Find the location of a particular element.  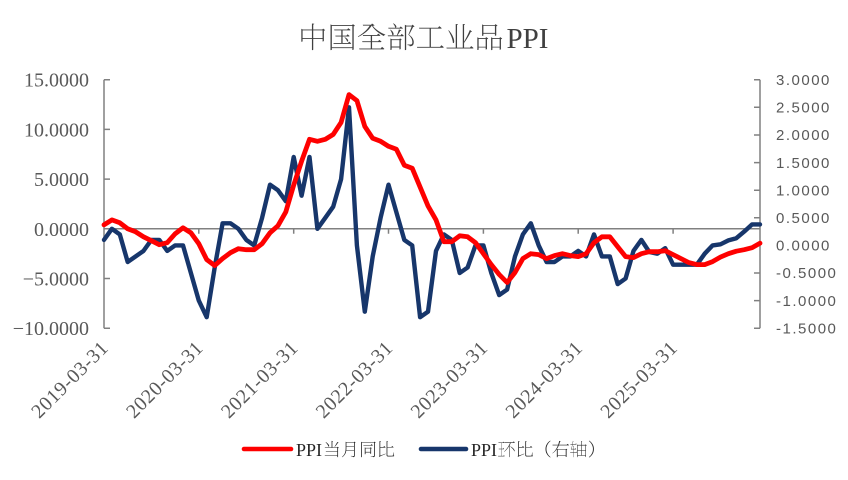

svg-text: 10.0000 is located at coordinates (56, 130).